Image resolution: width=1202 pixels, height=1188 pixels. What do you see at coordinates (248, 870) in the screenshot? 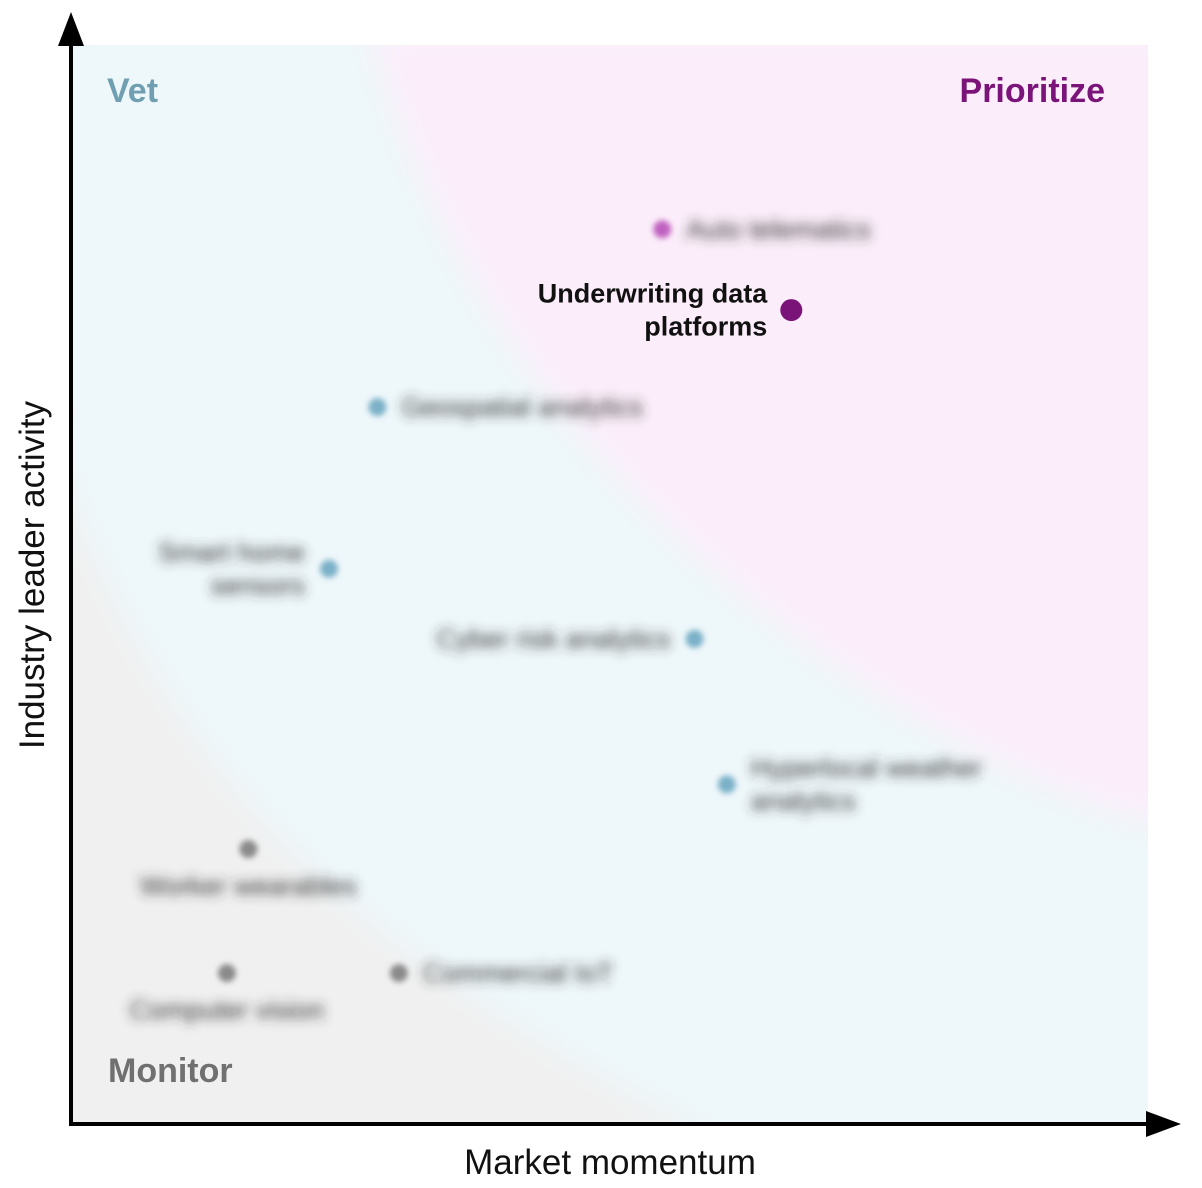
I see `data-point-group: Worker wearables` at bounding box center [248, 870].